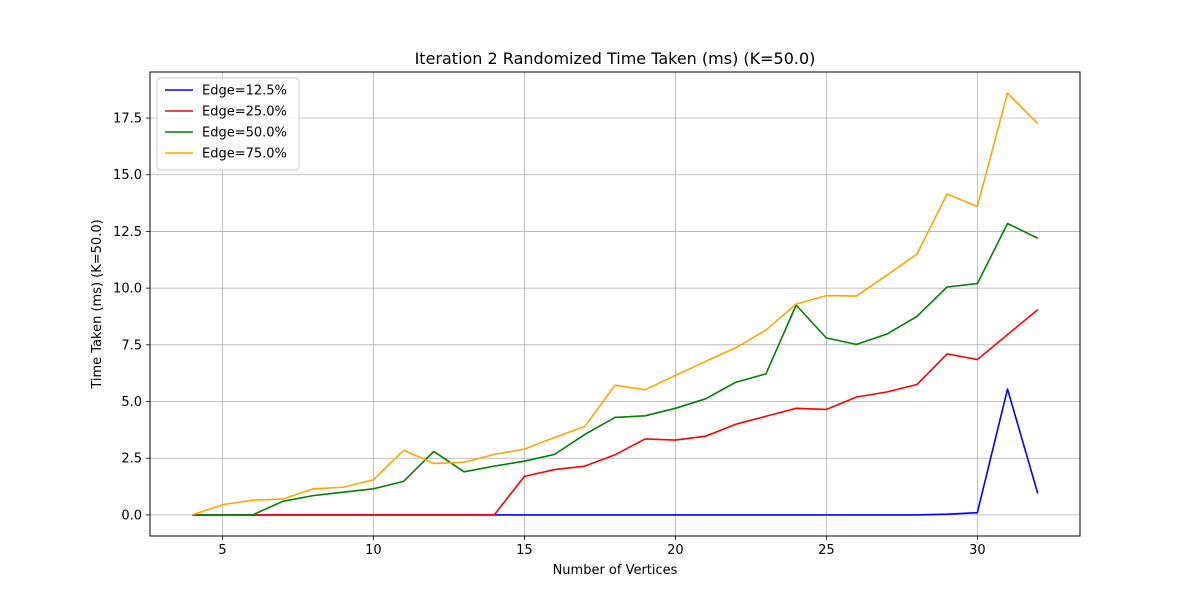 The width and height of the screenshot is (1200, 600). I want to click on legend-label-1: Edge=12.5%, so click(244, 91).